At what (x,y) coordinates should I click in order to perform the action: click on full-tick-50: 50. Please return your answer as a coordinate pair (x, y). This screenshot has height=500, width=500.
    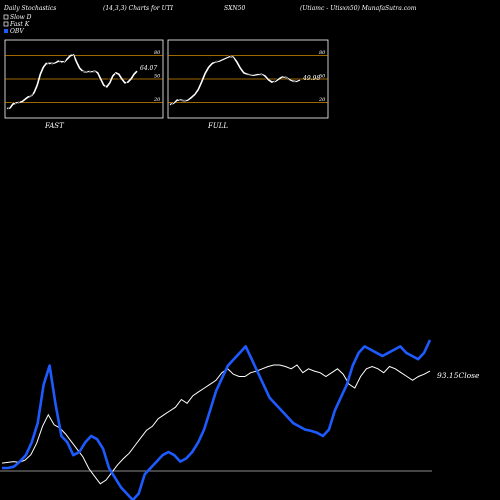
    Looking at the image, I should click on (322, 77).